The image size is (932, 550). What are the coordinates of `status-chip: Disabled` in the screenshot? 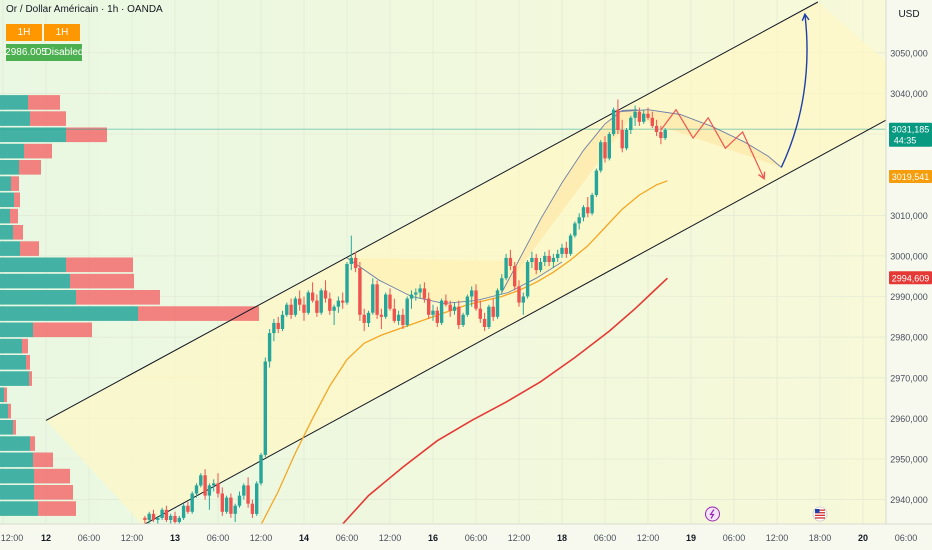 It's located at (64, 52).